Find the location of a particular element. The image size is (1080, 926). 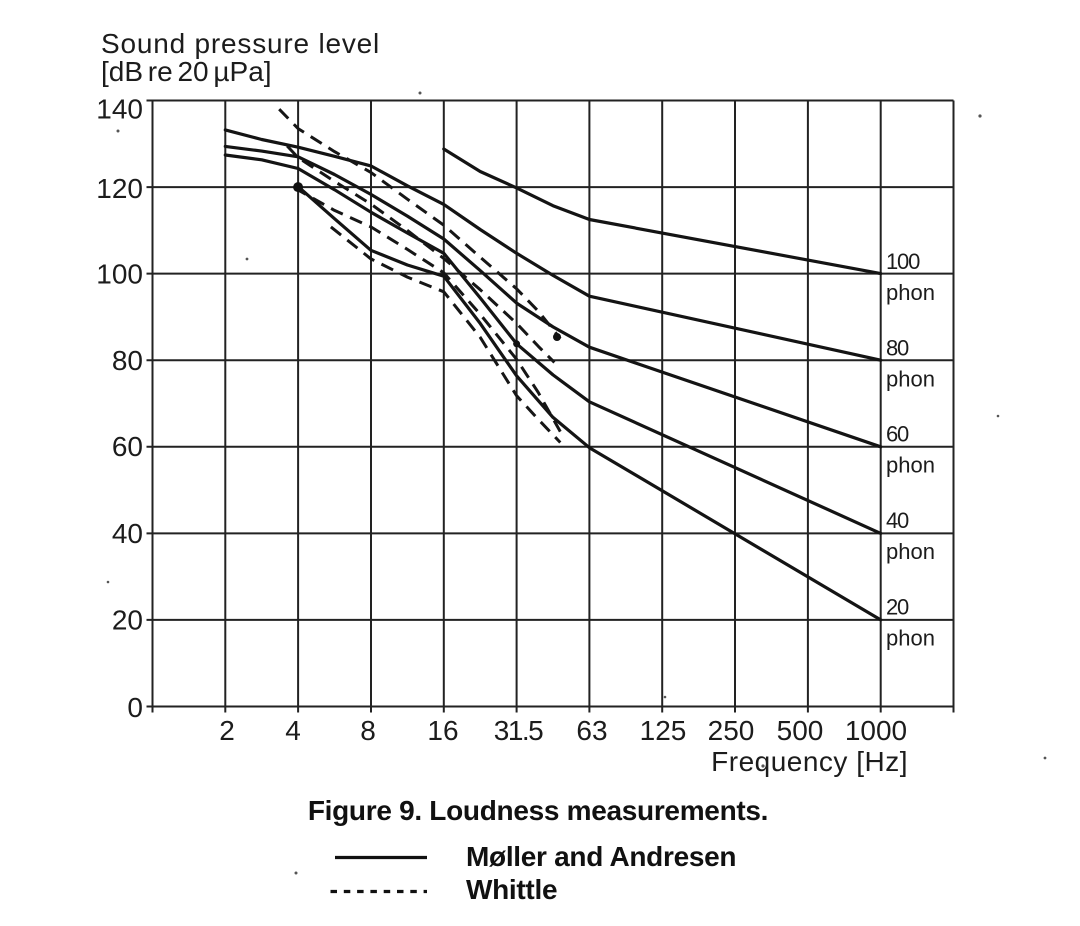

svg-text: Møller and Andresen is located at coordinates (601, 856).